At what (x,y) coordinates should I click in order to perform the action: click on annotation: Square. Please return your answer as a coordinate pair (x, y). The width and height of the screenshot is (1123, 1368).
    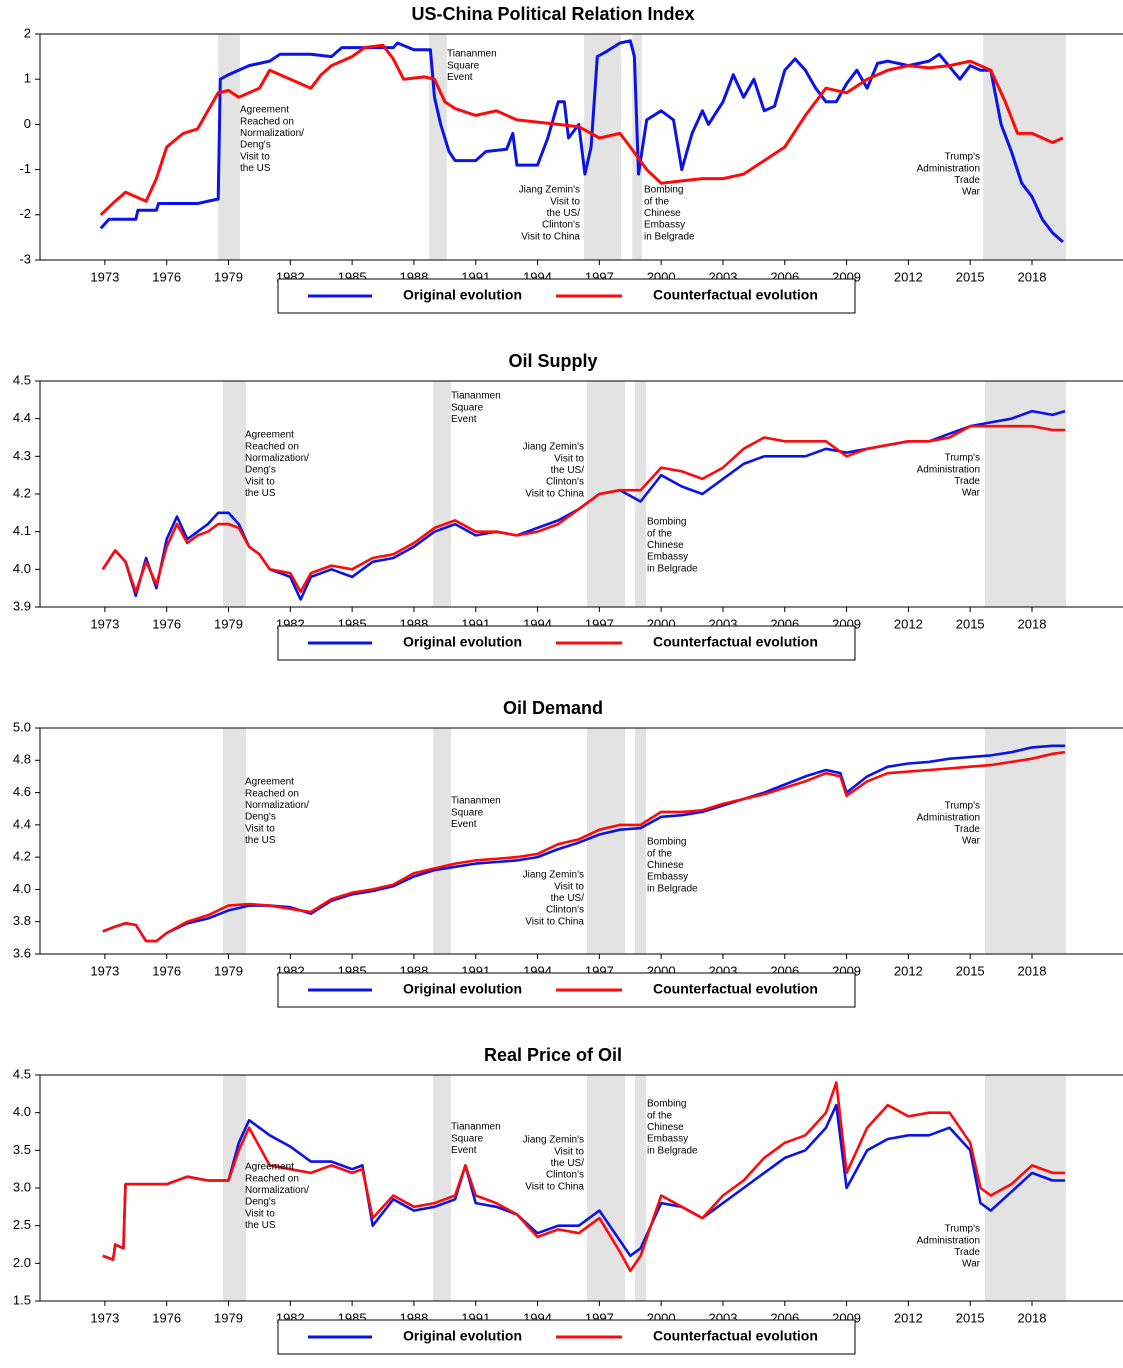
    Looking at the image, I should click on (467, 407).